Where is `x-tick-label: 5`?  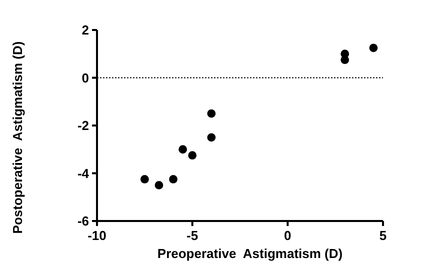
x-tick-label: 5 is located at coordinates (383, 235).